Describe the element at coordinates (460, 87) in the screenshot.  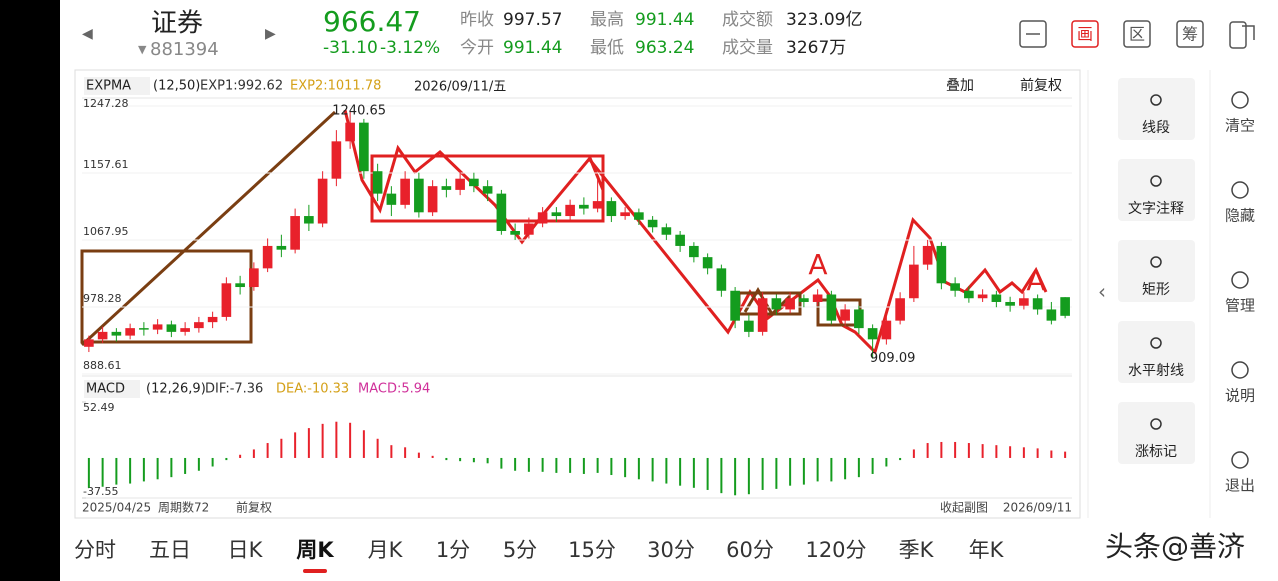
I see `date-label: 2026/09/11/五` at that location.